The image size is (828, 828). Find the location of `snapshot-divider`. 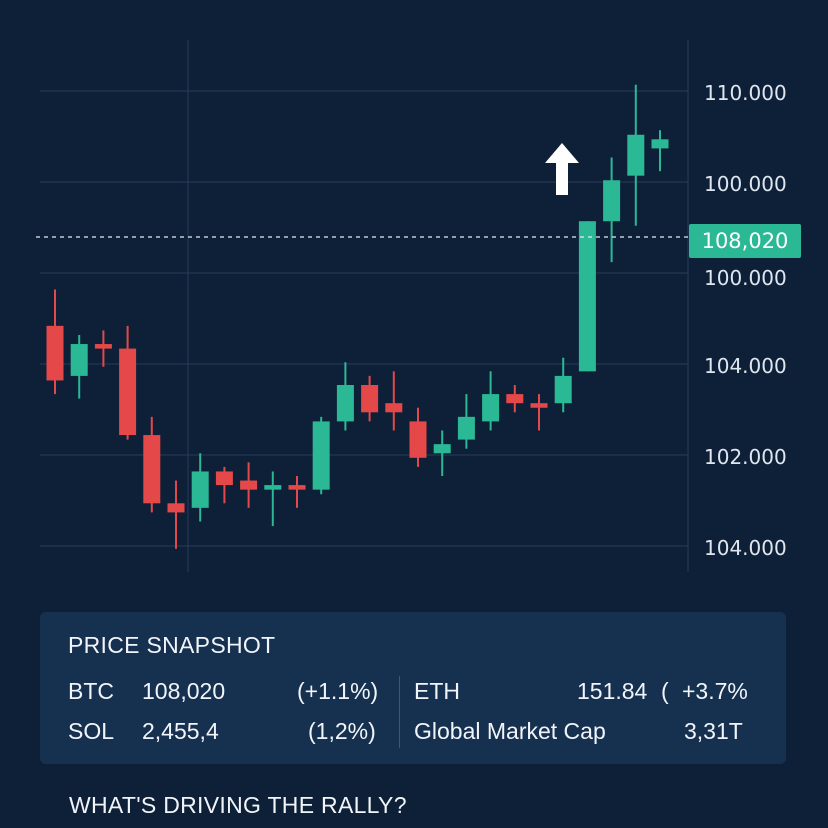

snapshot-divider is located at coordinates (399, 712).